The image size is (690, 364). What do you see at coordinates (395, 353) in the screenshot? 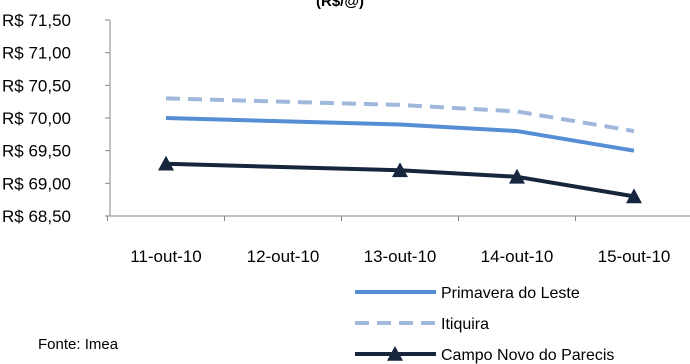
I see `legend-marker-triangle` at bounding box center [395, 353].